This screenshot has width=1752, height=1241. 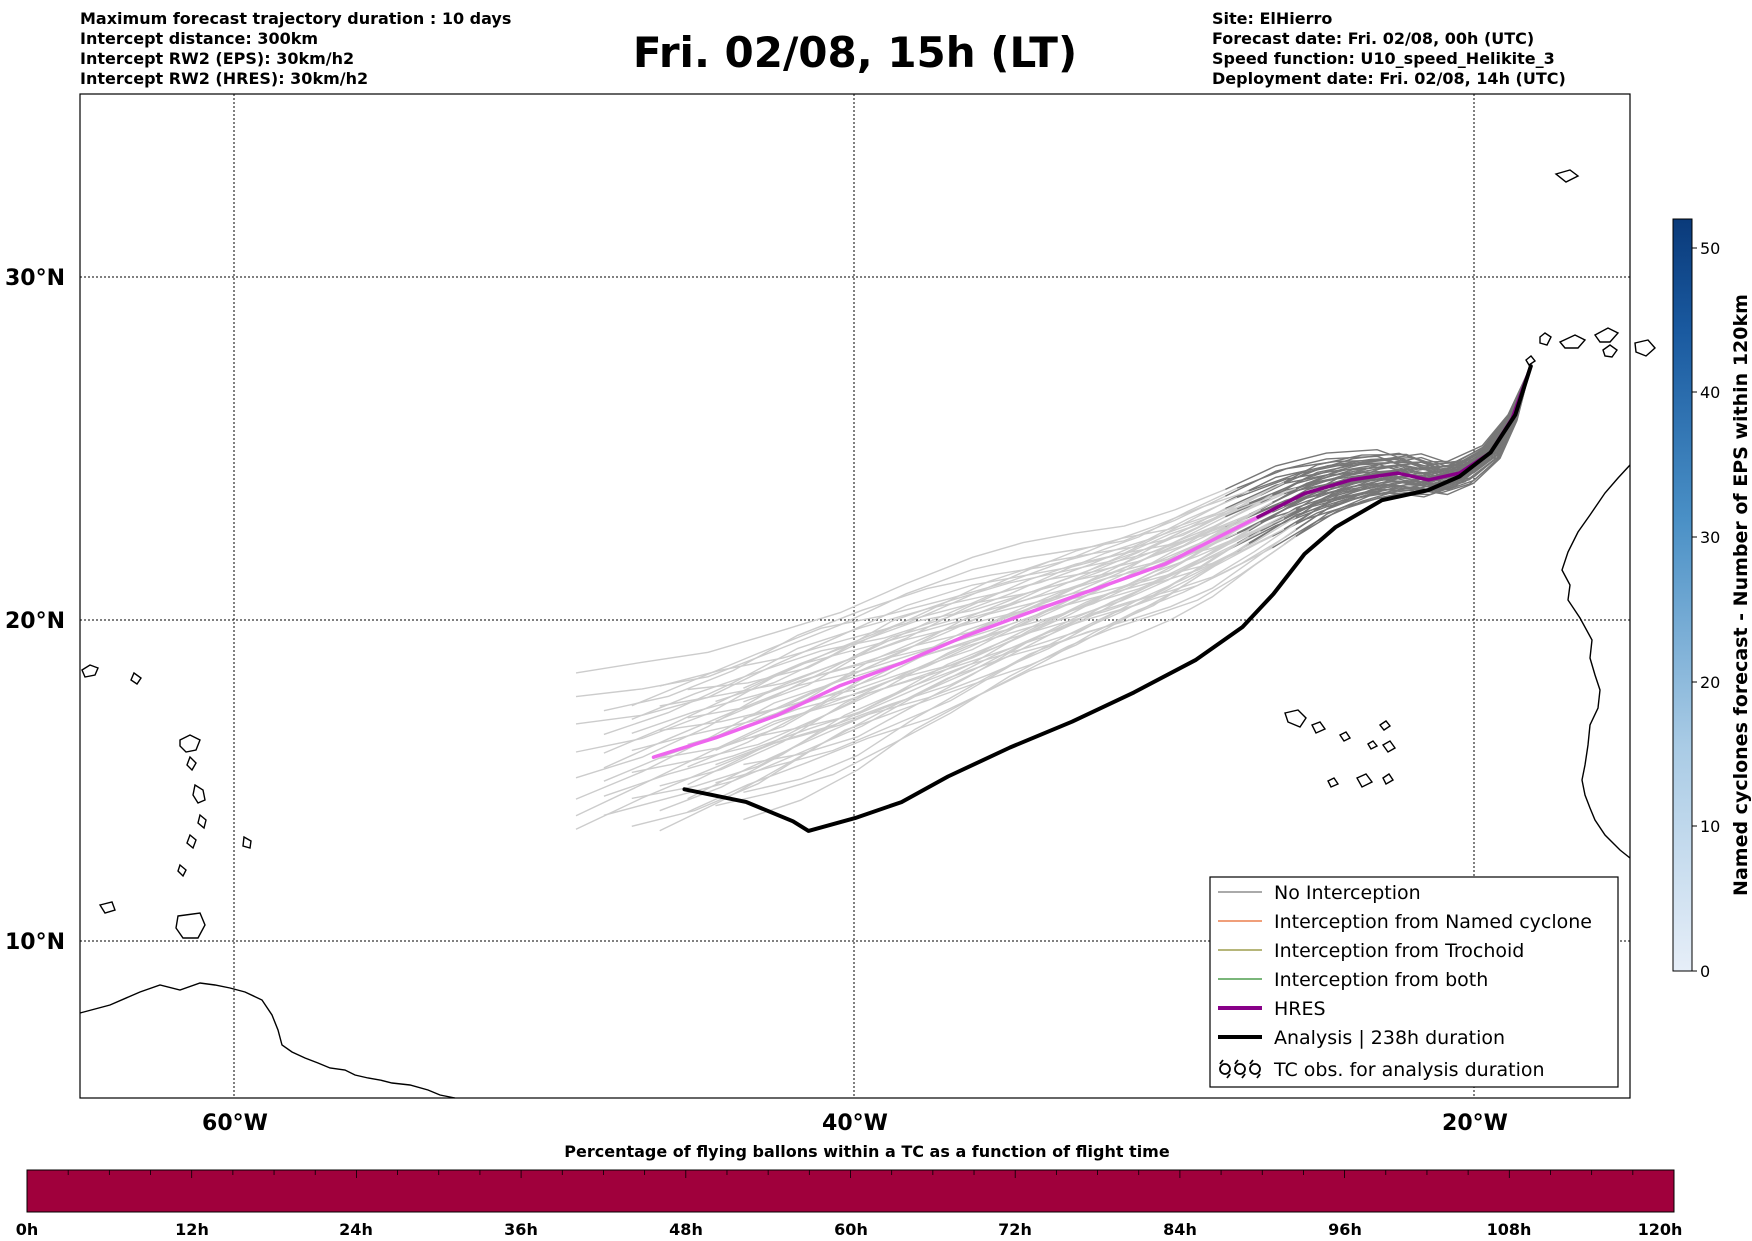 I want to click on figure-title: Fri. 02/08, 15h (LT), so click(x=855, y=52).